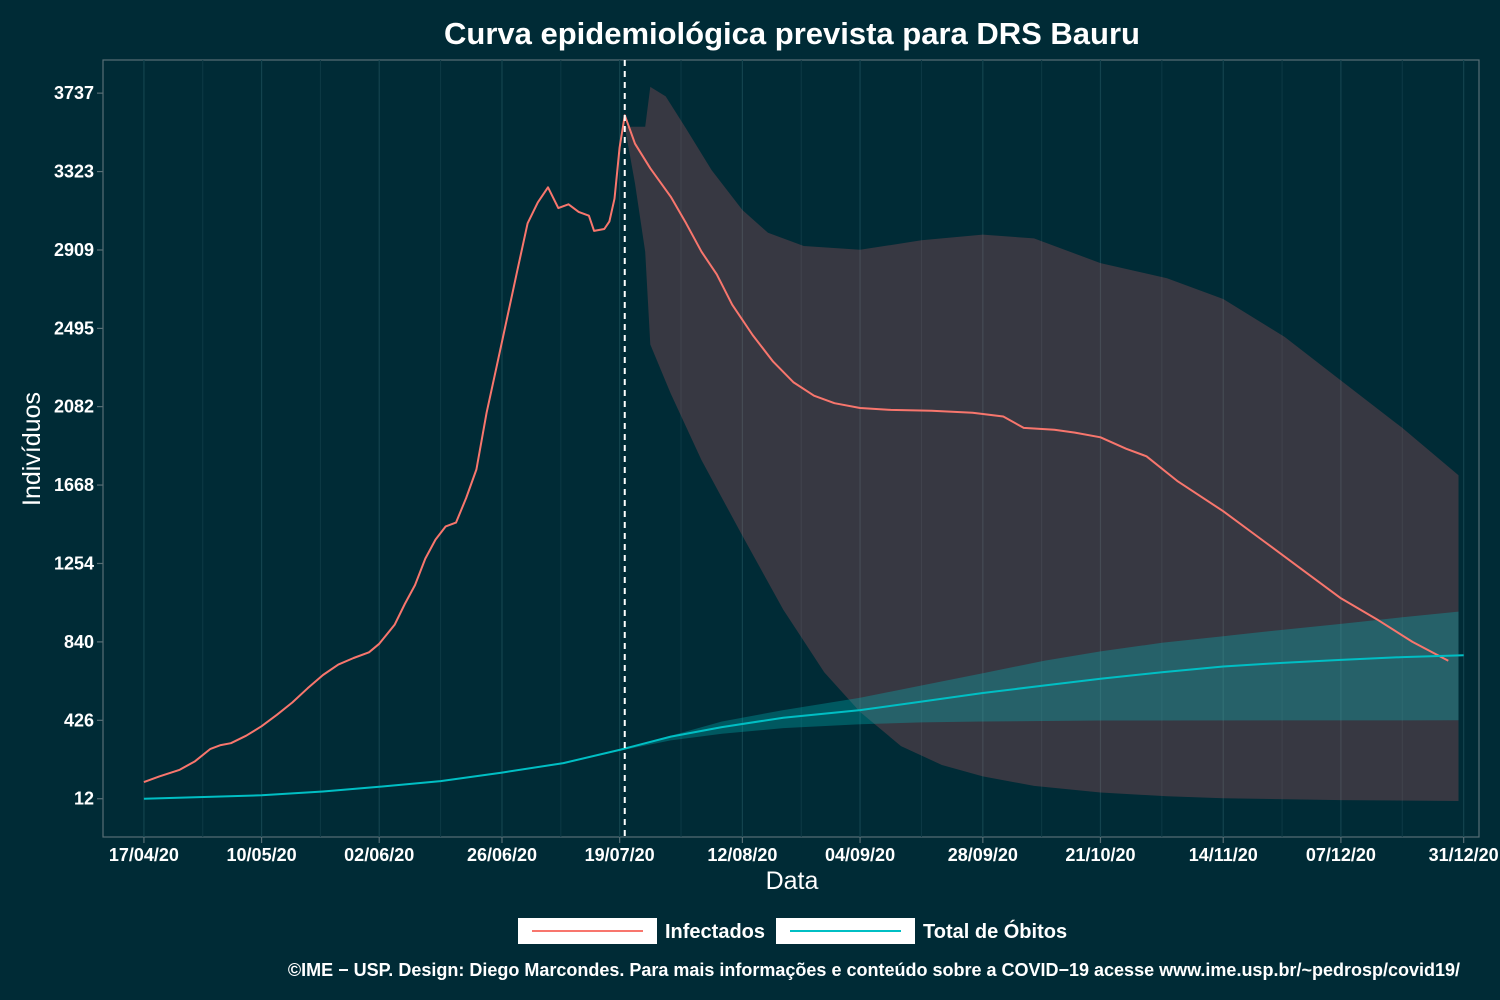 The height and width of the screenshot is (1000, 1500). What do you see at coordinates (74, 563) in the screenshot?
I see `y-tick-label: 1254` at bounding box center [74, 563].